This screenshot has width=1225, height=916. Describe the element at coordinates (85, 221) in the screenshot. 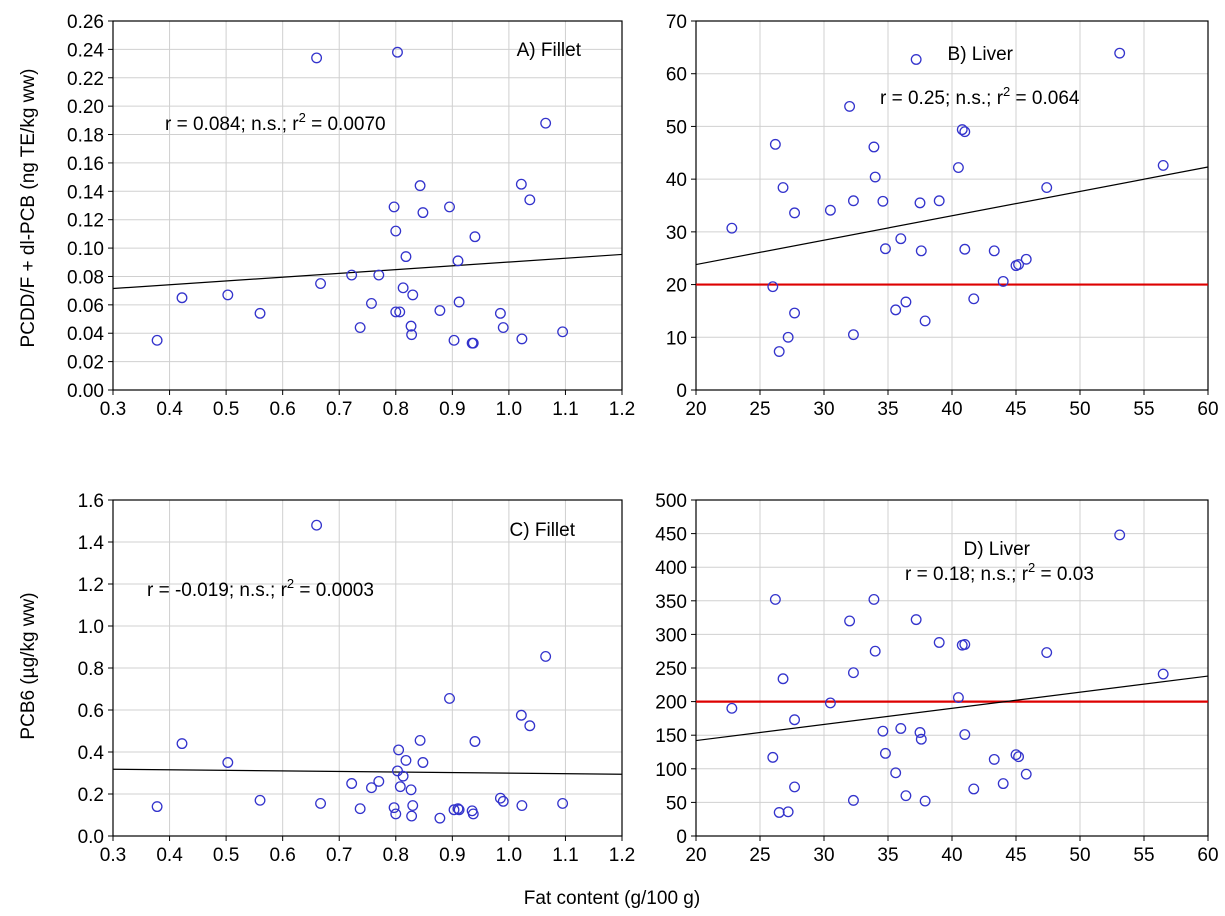

I see `y-tick-label: 0.12` at that location.